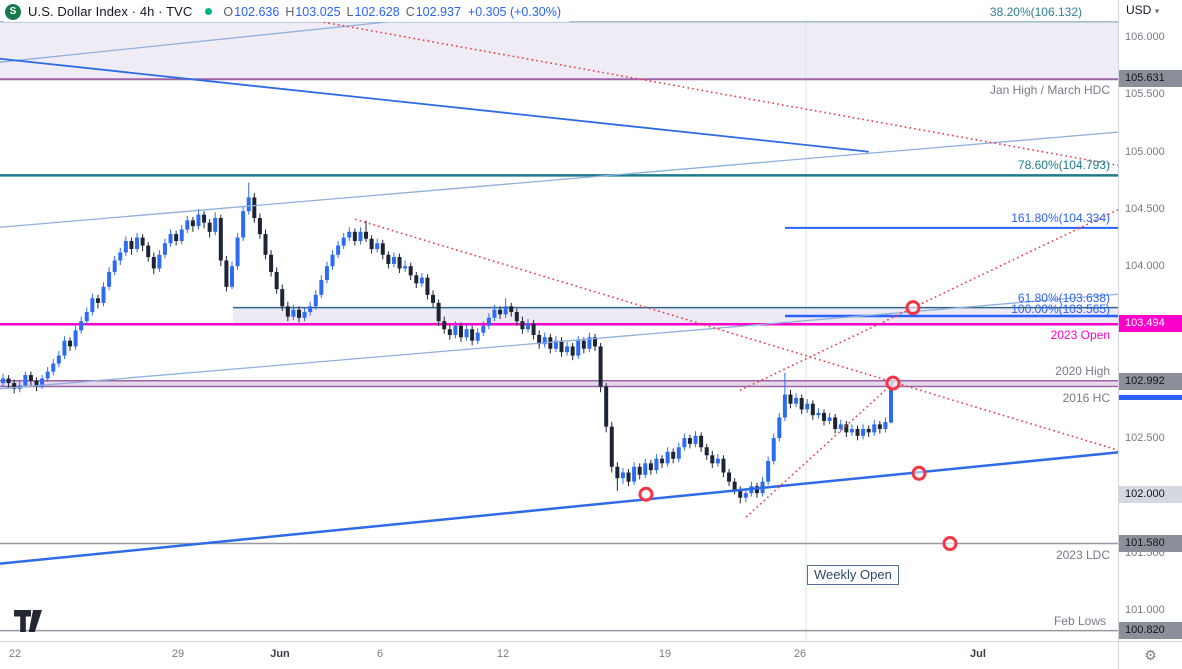  What do you see at coordinates (1150, 495) in the screenshot?
I see `price-level-label: 102.000` at bounding box center [1150, 495].